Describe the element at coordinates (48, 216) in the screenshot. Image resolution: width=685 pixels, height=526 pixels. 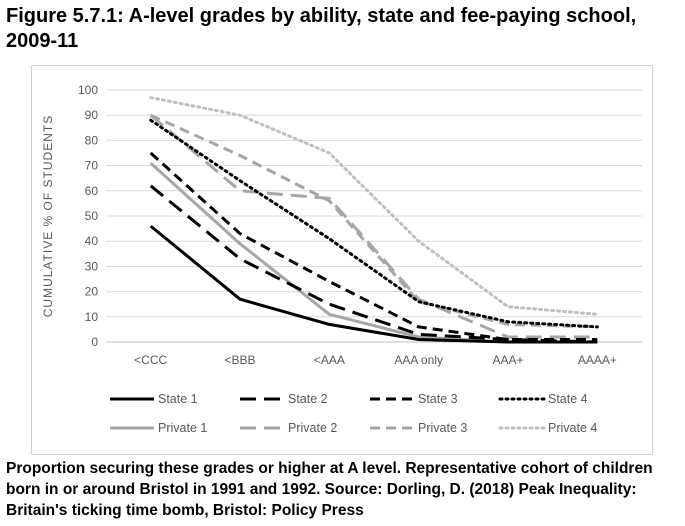
I see `y-axis-title: CUMULATIVE % OF STUDENTS` at that location.